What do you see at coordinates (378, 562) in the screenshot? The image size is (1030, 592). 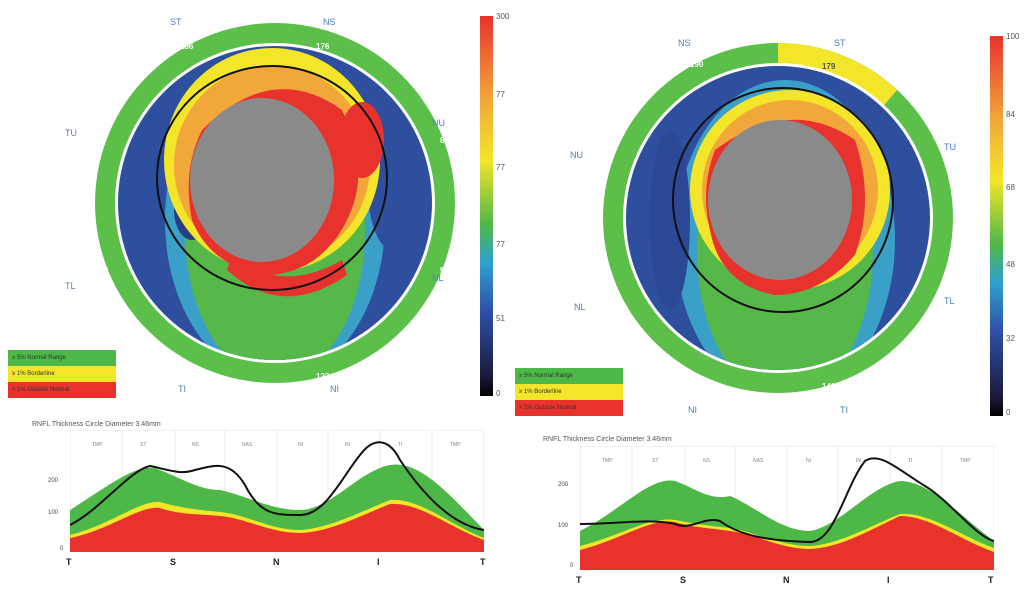 I see `left-xtick-i: I` at bounding box center [378, 562].